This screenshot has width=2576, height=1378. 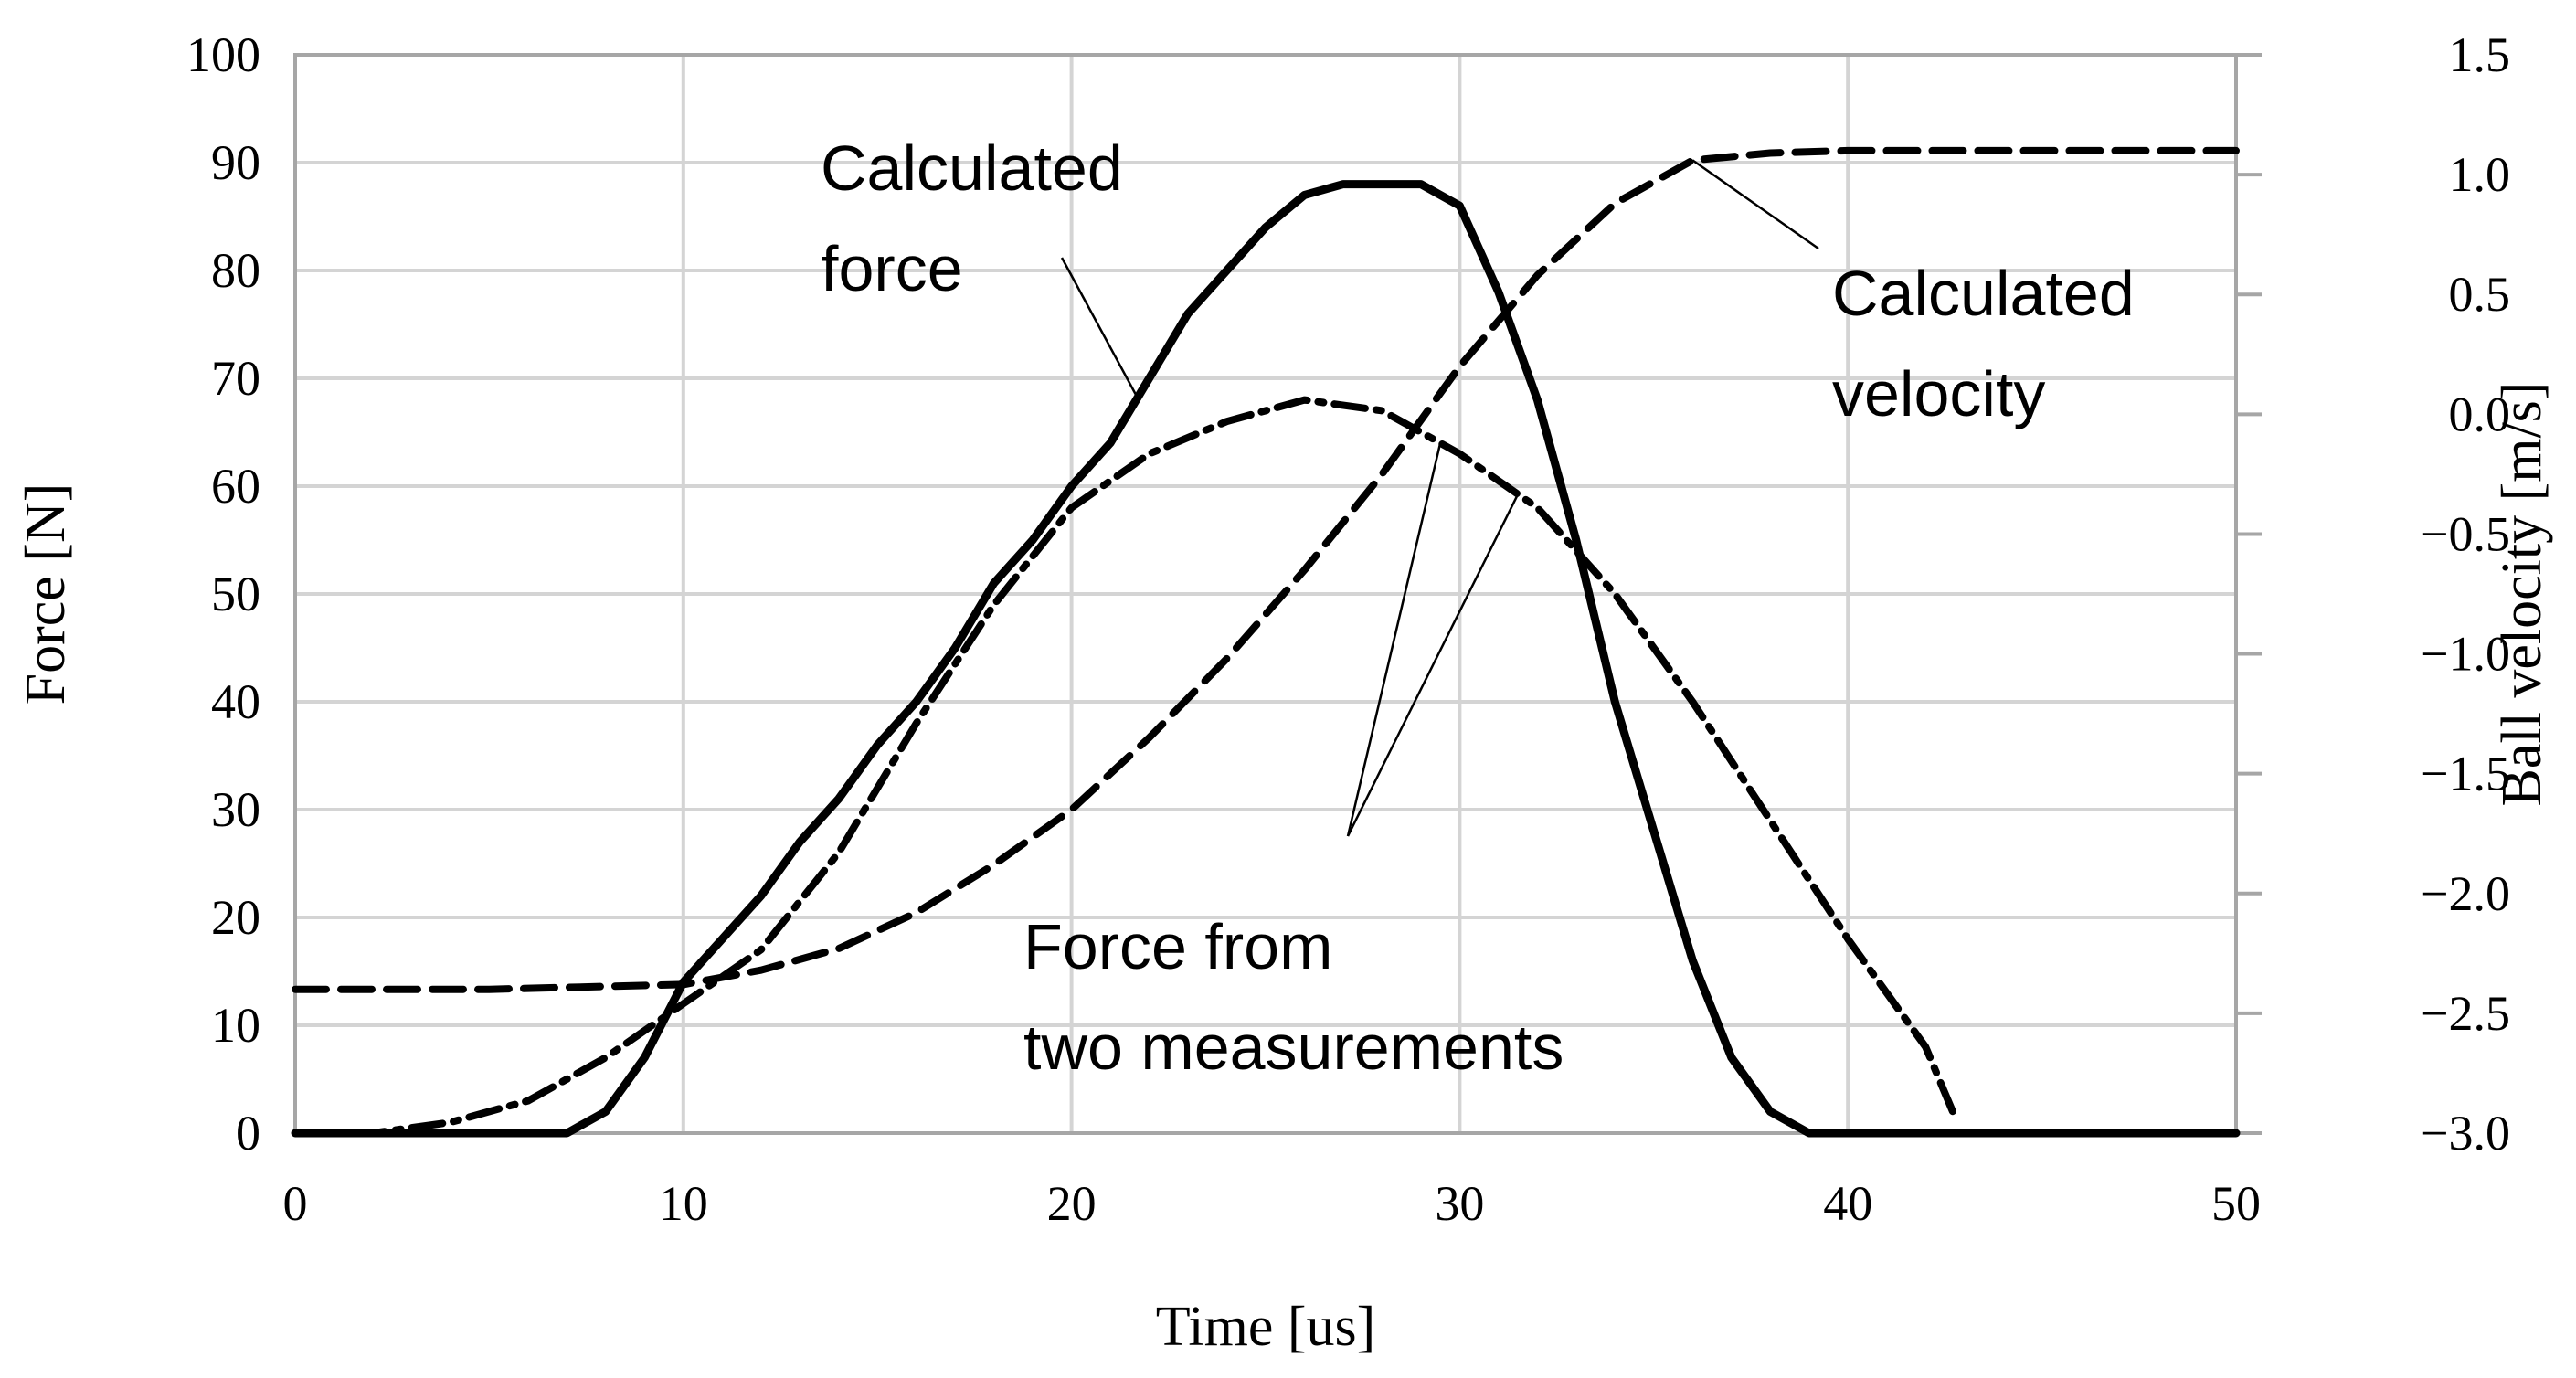 I want to click on leader-calculated-force, so click(x=1099, y=328).